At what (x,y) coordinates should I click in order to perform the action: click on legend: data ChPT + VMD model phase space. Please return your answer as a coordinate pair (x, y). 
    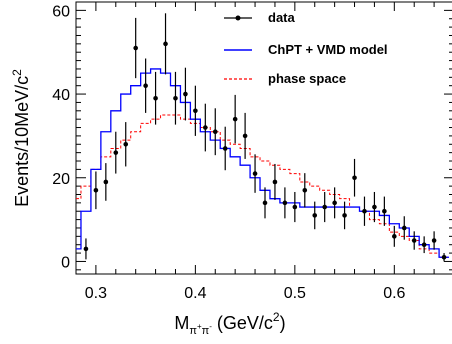
    Looking at the image, I should click on (306, 48).